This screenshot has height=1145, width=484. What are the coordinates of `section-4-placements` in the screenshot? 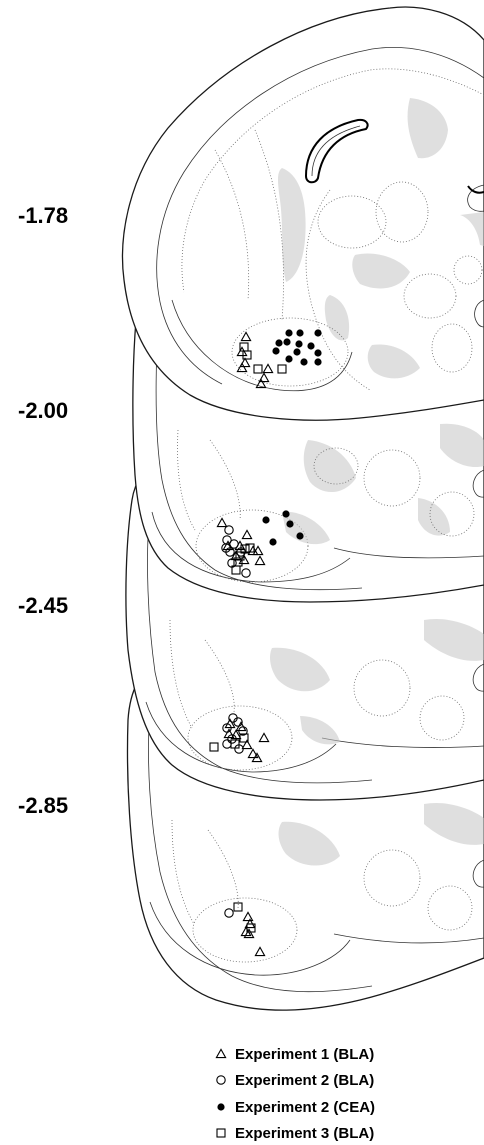 It's located at (245, 929).